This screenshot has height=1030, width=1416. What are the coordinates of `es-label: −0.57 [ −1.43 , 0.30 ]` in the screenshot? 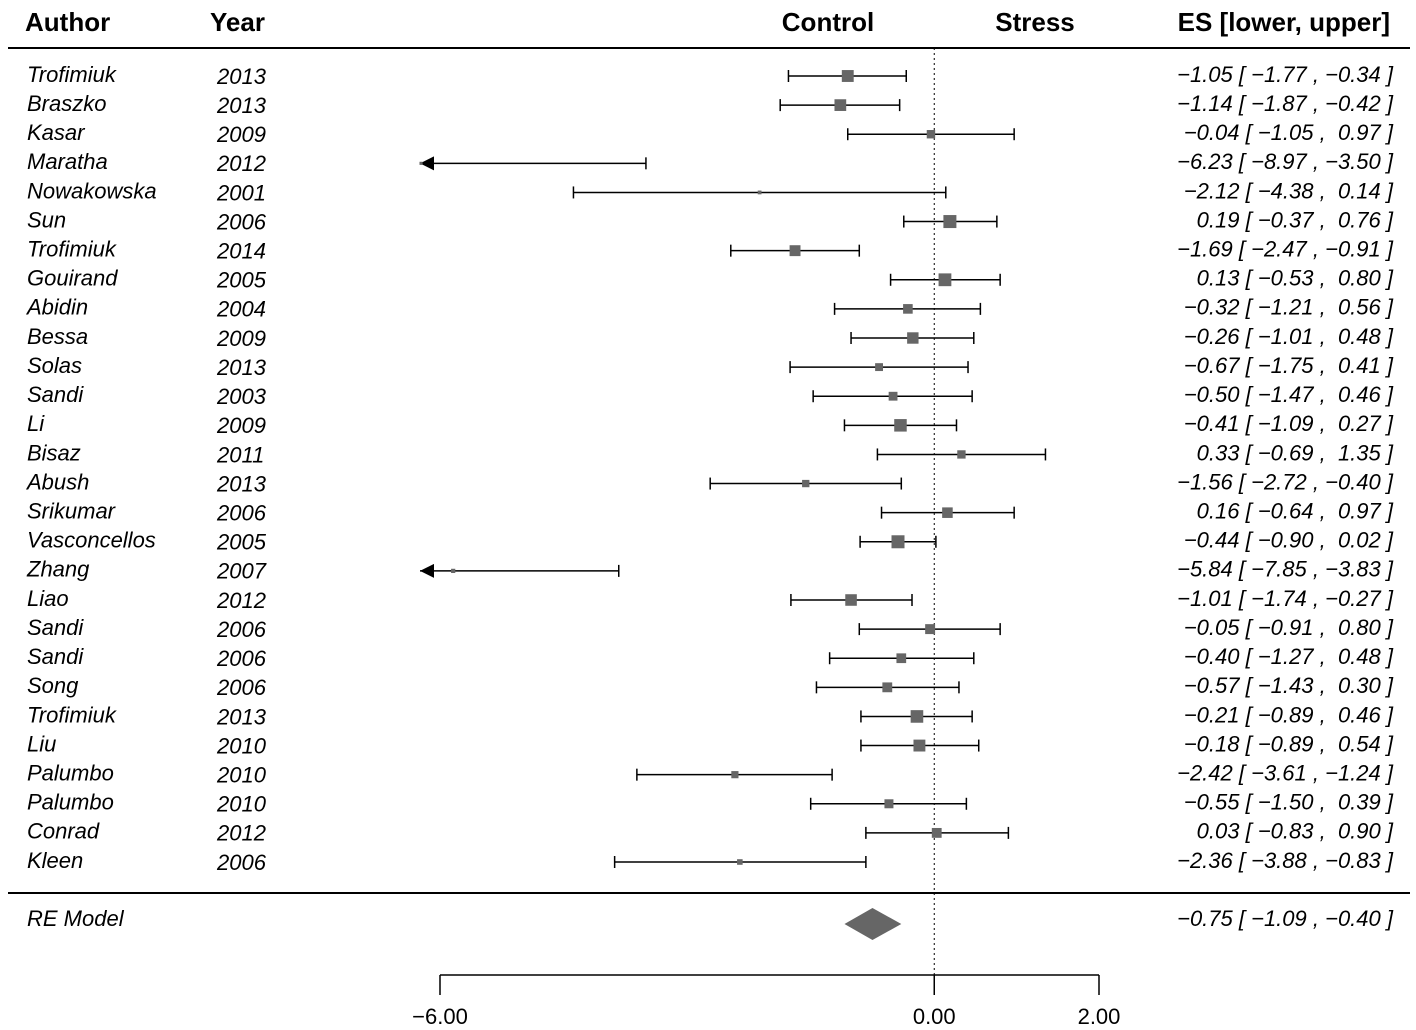 It's located at (1289, 685).